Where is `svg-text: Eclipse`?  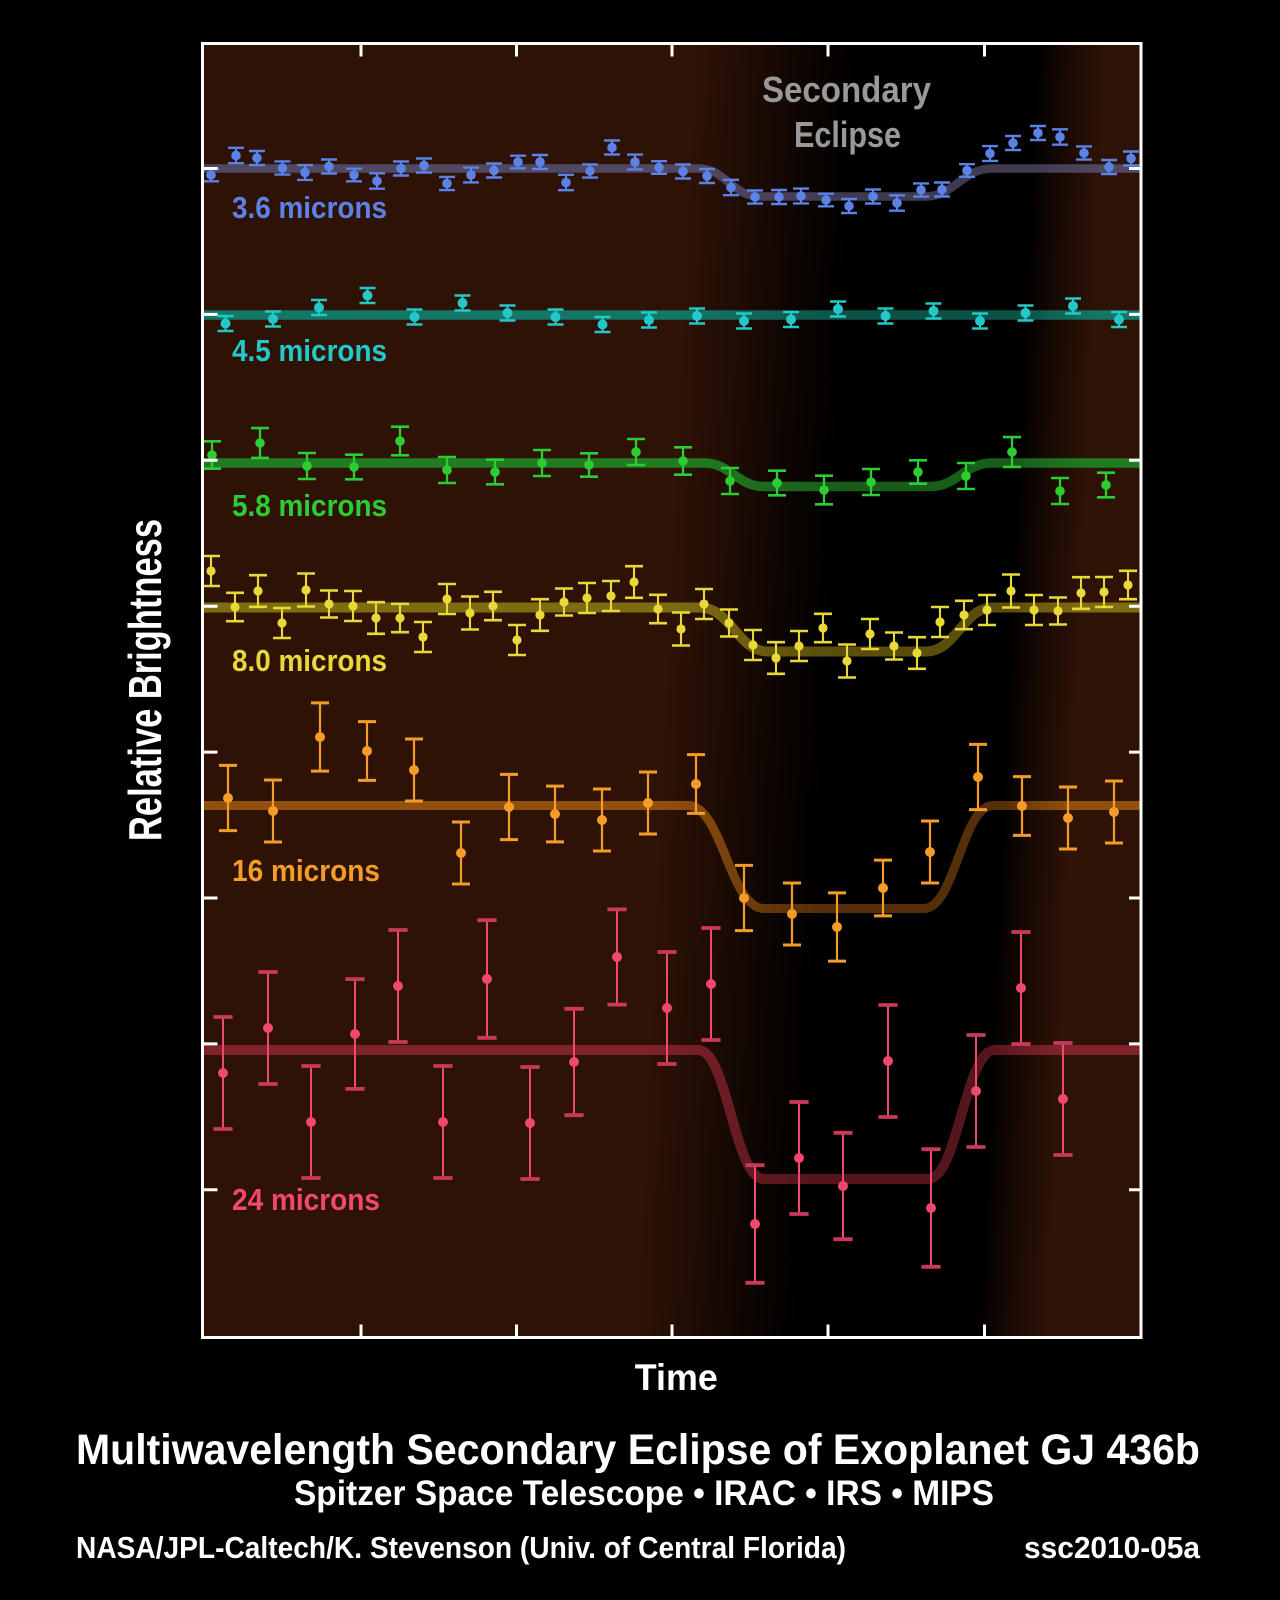 svg-text: Eclipse is located at coordinates (847, 134).